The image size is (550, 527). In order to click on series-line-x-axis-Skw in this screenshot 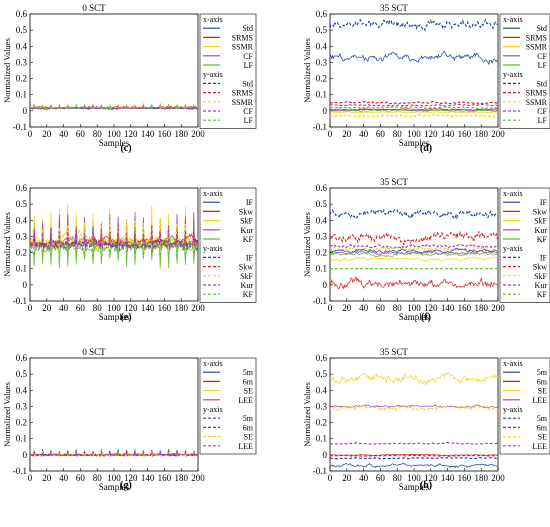, I will do `click(414, 283)`.